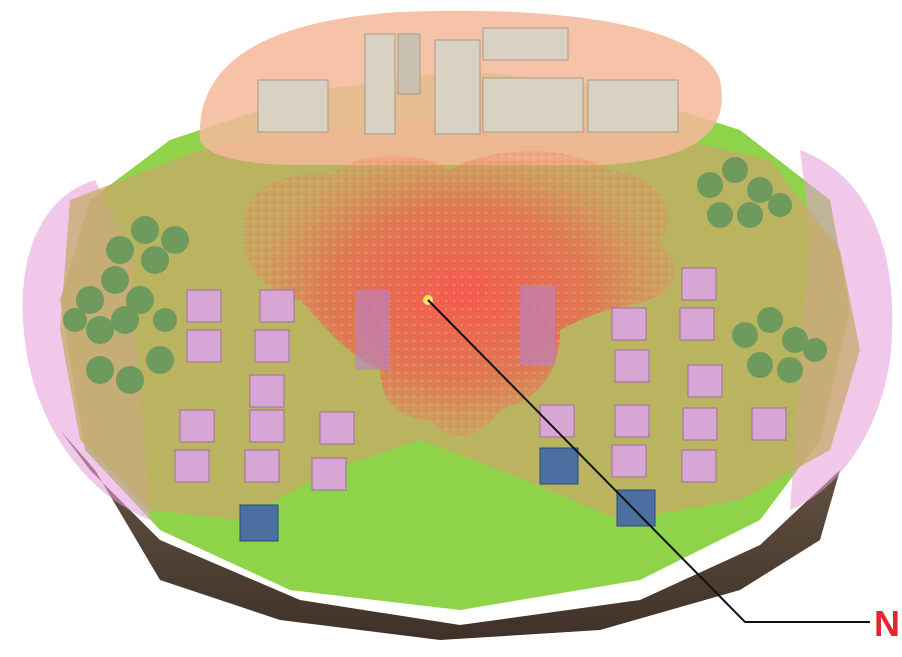  What do you see at coordinates (264, 390) in the screenshot?
I see `houses-left` at bounding box center [264, 390].